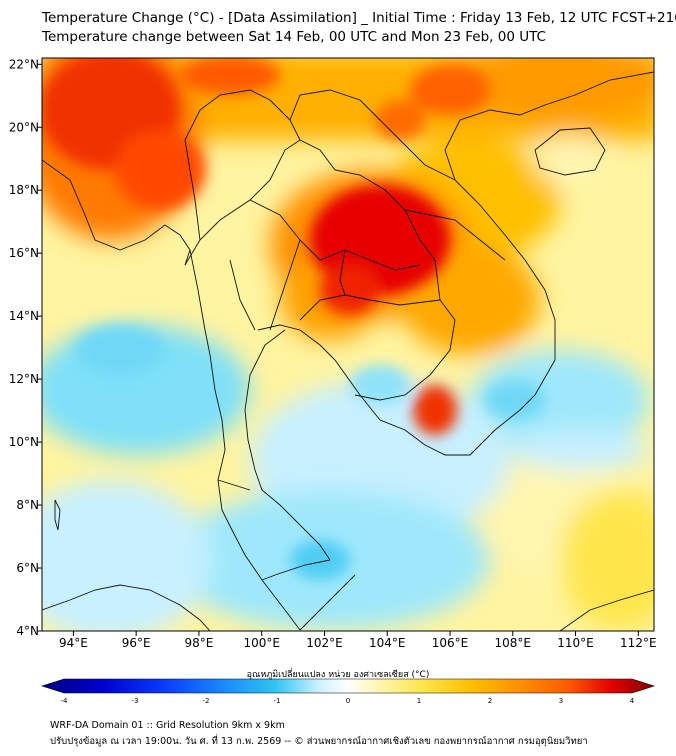 This screenshot has width=676, height=756. I want to click on lat-tick-label: 10°N, so click(24, 442).